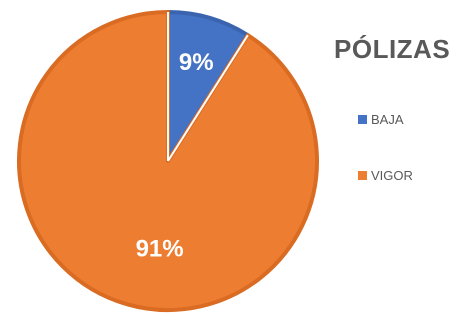 The width and height of the screenshot is (455, 322). What do you see at coordinates (392, 175) in the screenshot?
I see `legend-label-vigor: VIGOR` at bounding box center [392, 175].